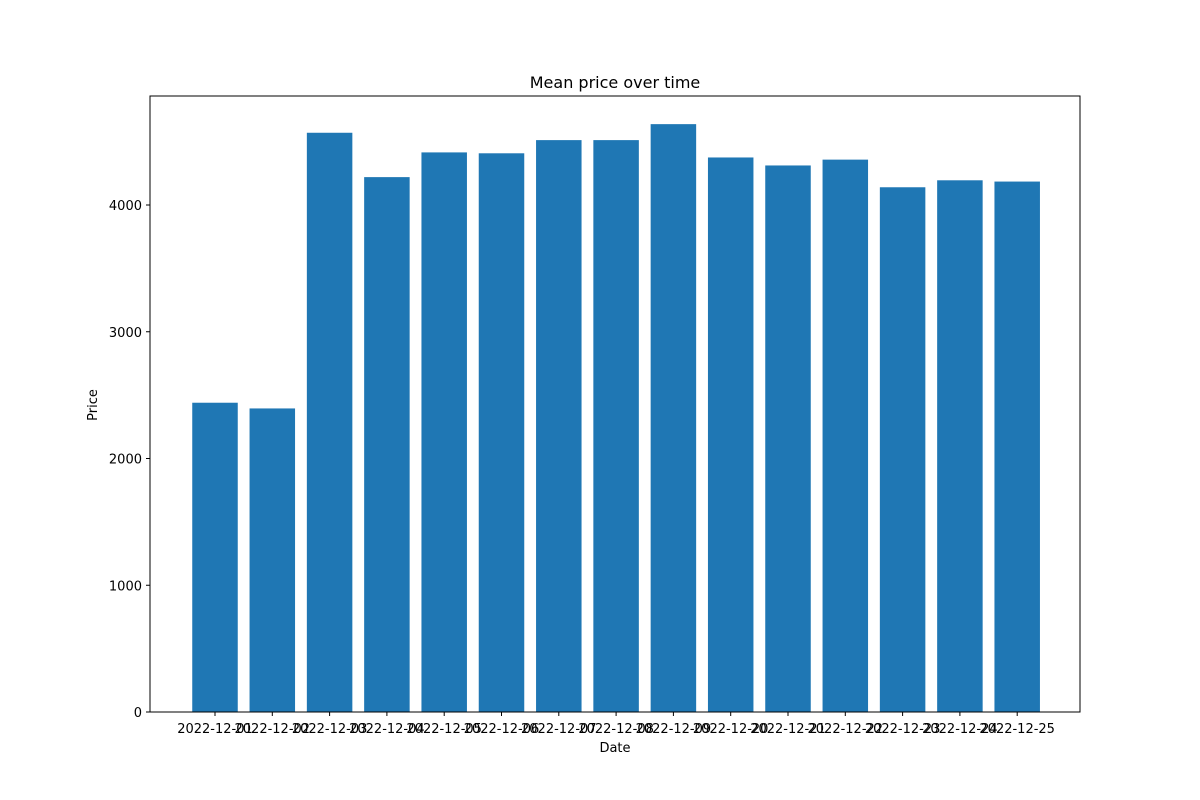 The width and height of the screenshot is (1200, 800). I want to click on x-tick-label: 2022-12-01, so click(215, 729).